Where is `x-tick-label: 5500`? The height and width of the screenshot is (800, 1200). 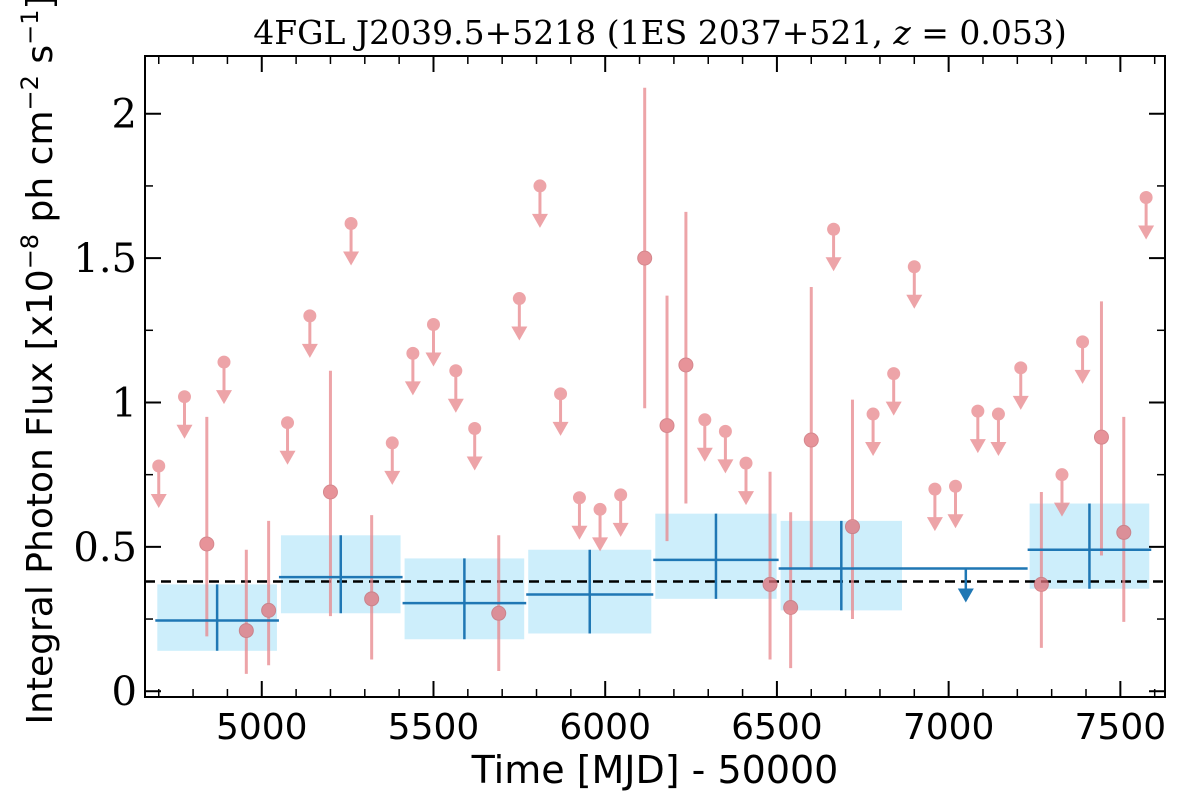
x-tick-label: 5500 is located at coordinates (434, 727).